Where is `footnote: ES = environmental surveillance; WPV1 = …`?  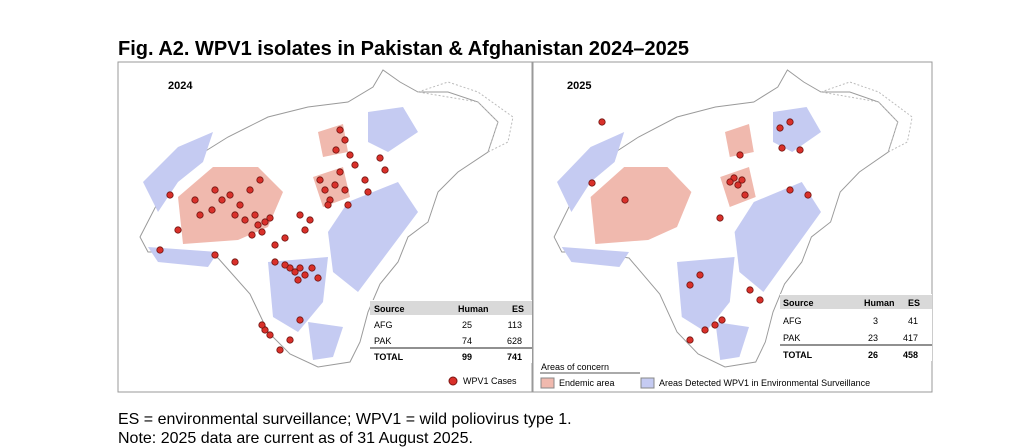 footnote: ES = environmental surveillance; WPV1 = … is located at coordinates (345, 419).